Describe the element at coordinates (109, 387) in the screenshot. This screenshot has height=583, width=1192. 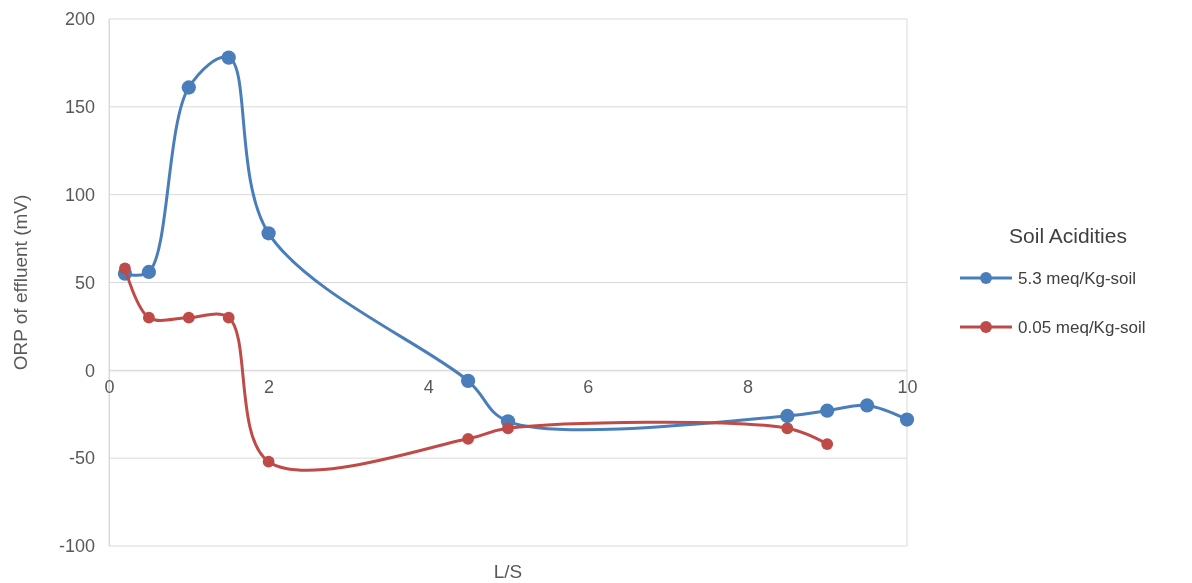
I see `x-tick-label: 0` at that location.